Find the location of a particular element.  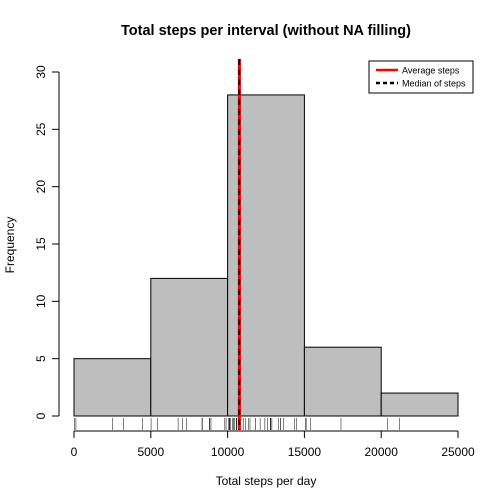

x-axis: 0 5000 10000 15000 20000 25000 is located at coordinates (273, 444).